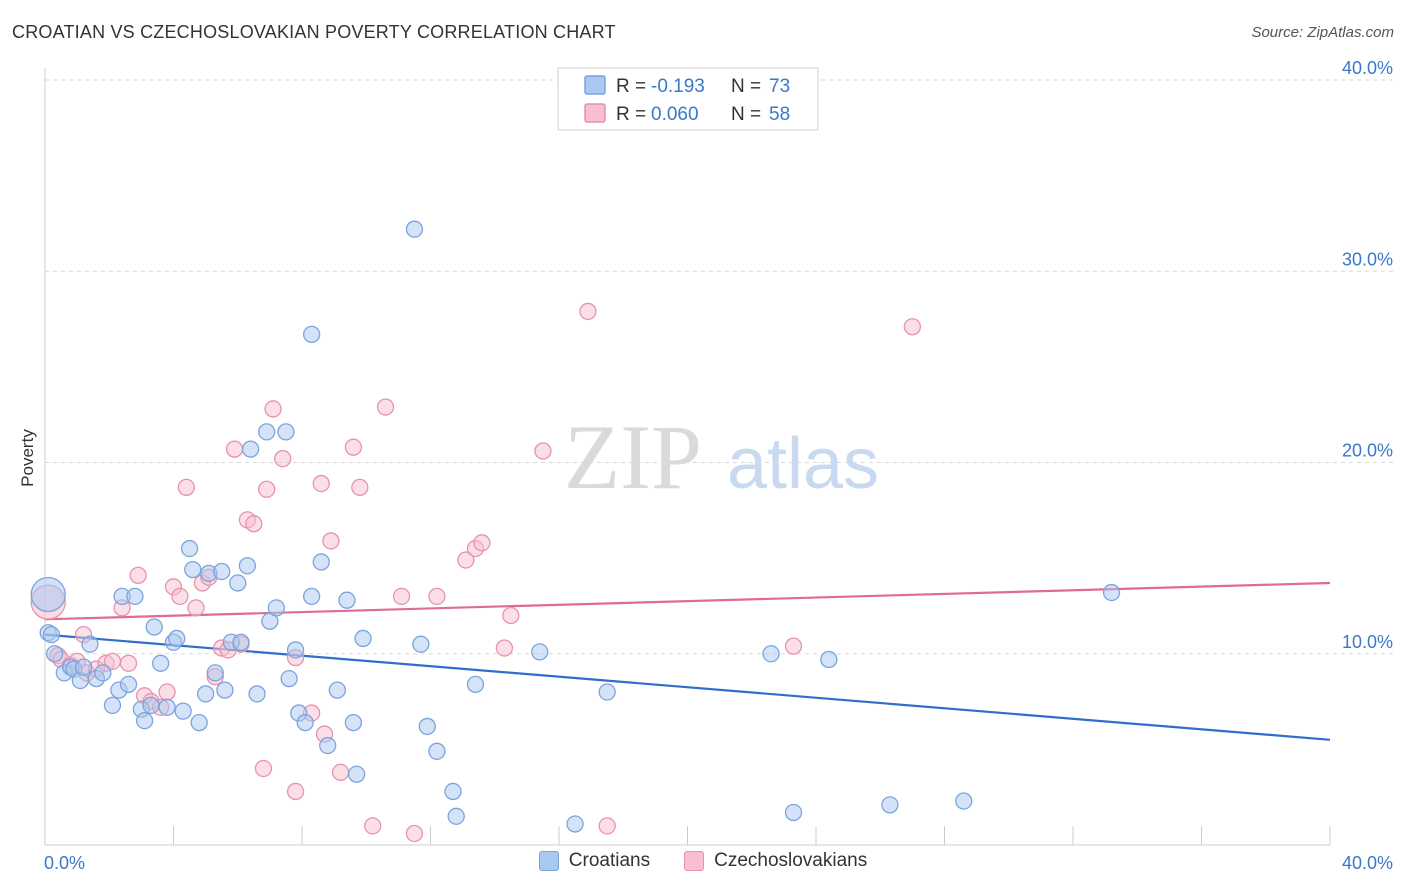  Describe the element at coordinates (27, 458) in the screenshot. I see `y-axis-label: Poverty` at that location.